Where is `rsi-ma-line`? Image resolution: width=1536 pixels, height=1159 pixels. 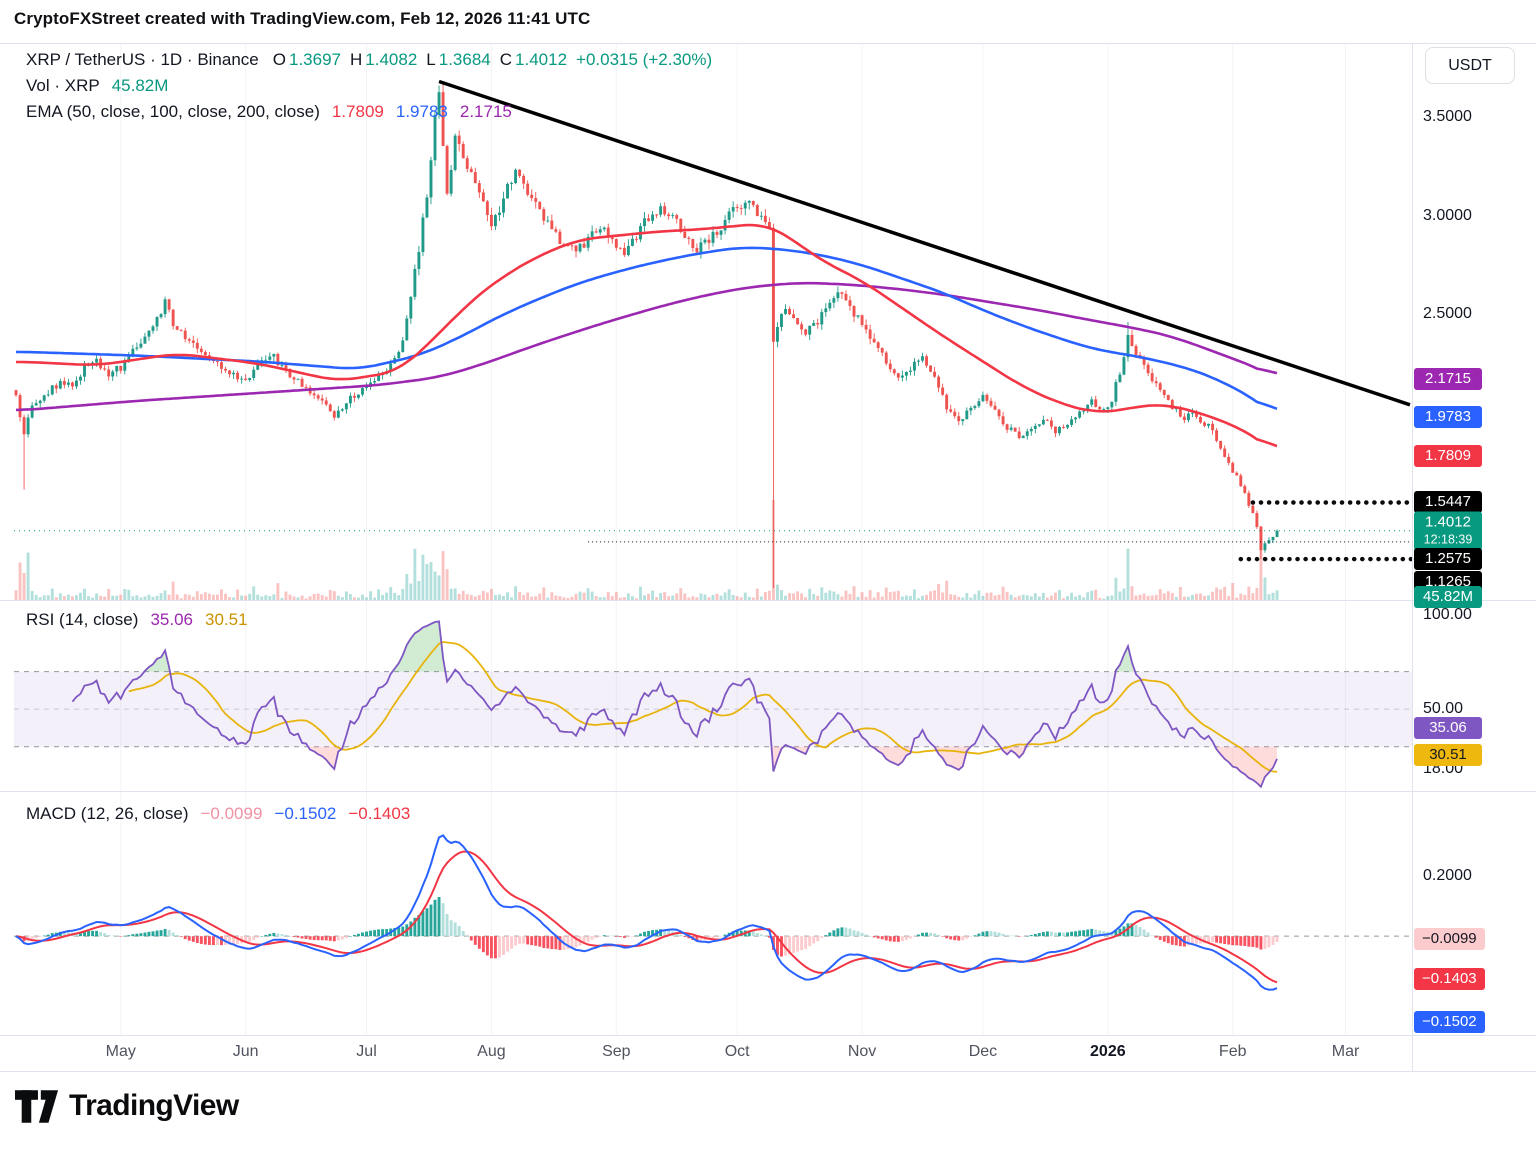 rsi-ma-line is located at coordinates (703, 706).